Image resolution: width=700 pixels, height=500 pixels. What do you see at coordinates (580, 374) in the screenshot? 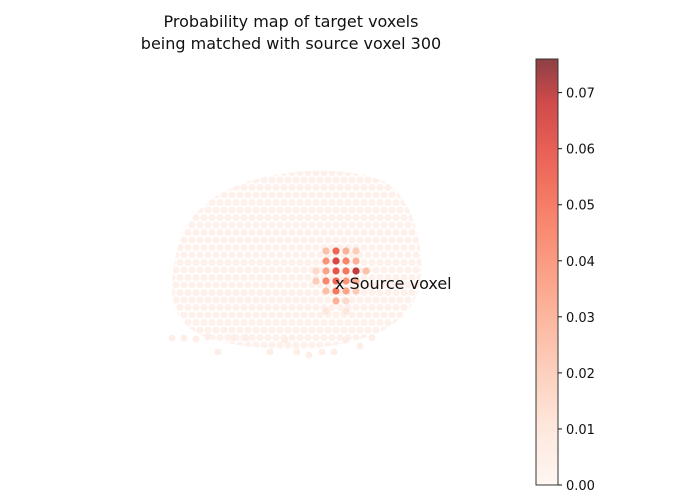
I see `colorbar-tick-label: 0.02` at bounding box center [580, 374].